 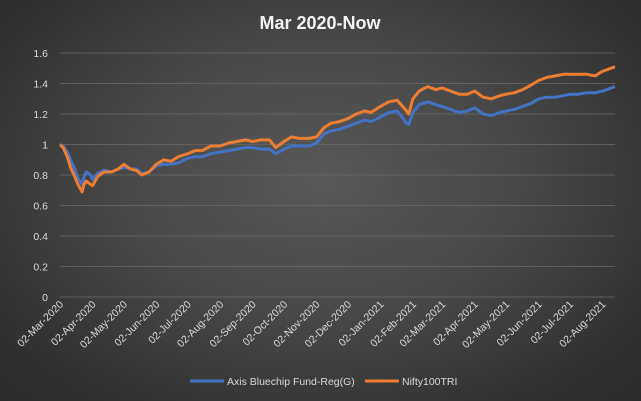 I want to click on legend-label-axis-bluechip: Axis Bluechip Fund-Reg(G), so click(x=291, y=382).